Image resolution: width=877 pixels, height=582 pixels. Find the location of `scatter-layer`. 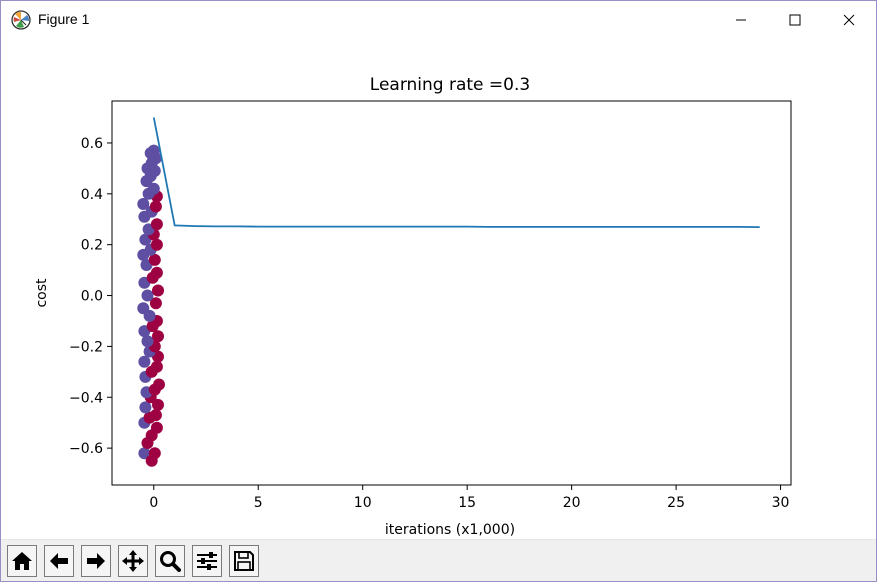

scatter-layer is located at coordinates (151, 305).